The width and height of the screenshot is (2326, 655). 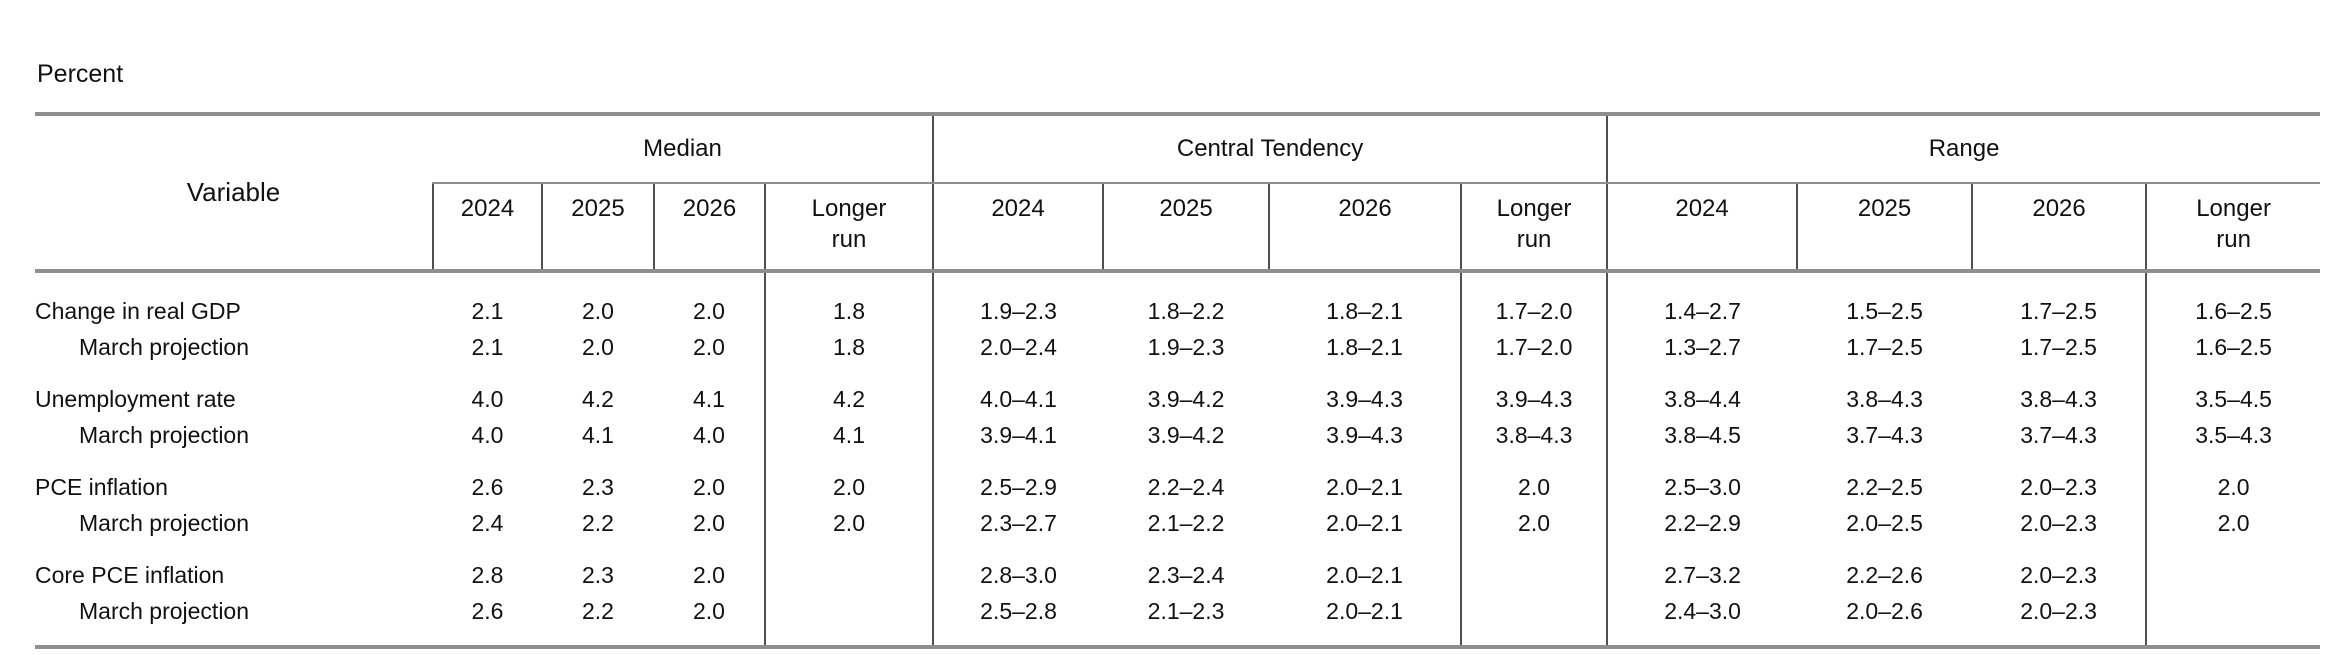 What do you see at coordinates (598, 487) in the screenshot?
I see `median-value-cell: 2.3` at bounding box center [598, 487].